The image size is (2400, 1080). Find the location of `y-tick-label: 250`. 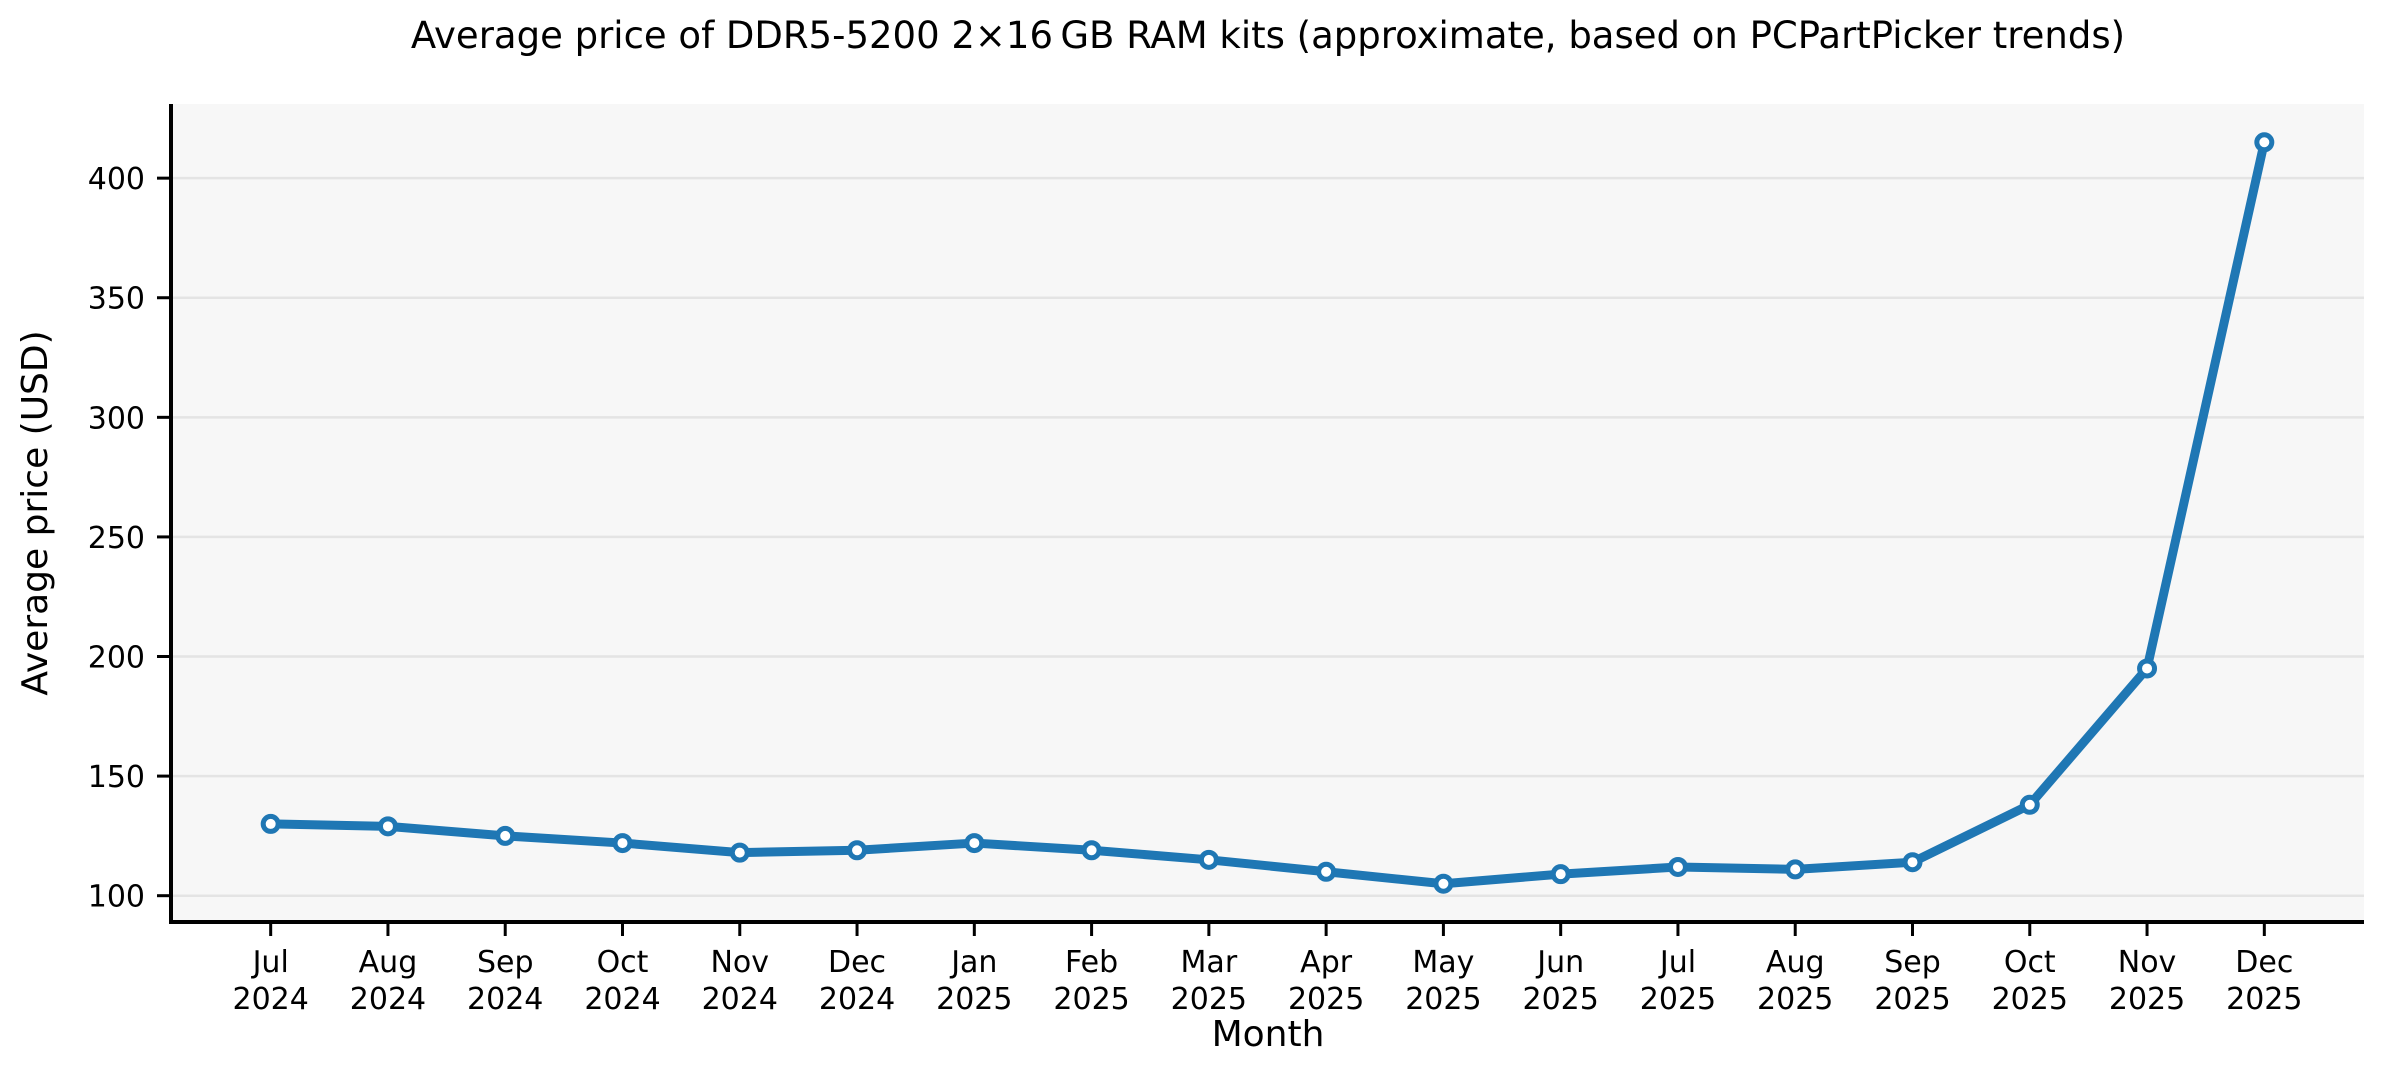

y-tick-label: 250 is located at coordinates (116, 538).